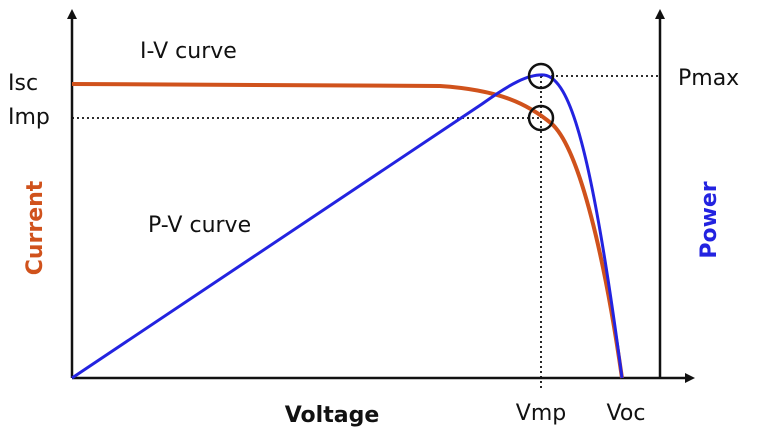 Image resolution: width=758 pixels, height=437 pixels. I want to click on pmax-marker, so click(541, 76).